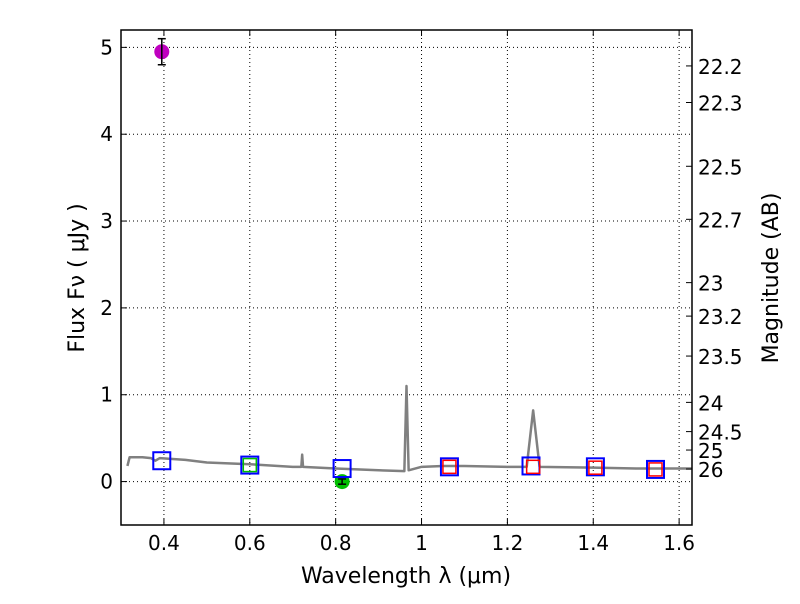  Describe the element at coordinates (106, 395) in the screenshot. I see `y-tick-label: 1` at that location.